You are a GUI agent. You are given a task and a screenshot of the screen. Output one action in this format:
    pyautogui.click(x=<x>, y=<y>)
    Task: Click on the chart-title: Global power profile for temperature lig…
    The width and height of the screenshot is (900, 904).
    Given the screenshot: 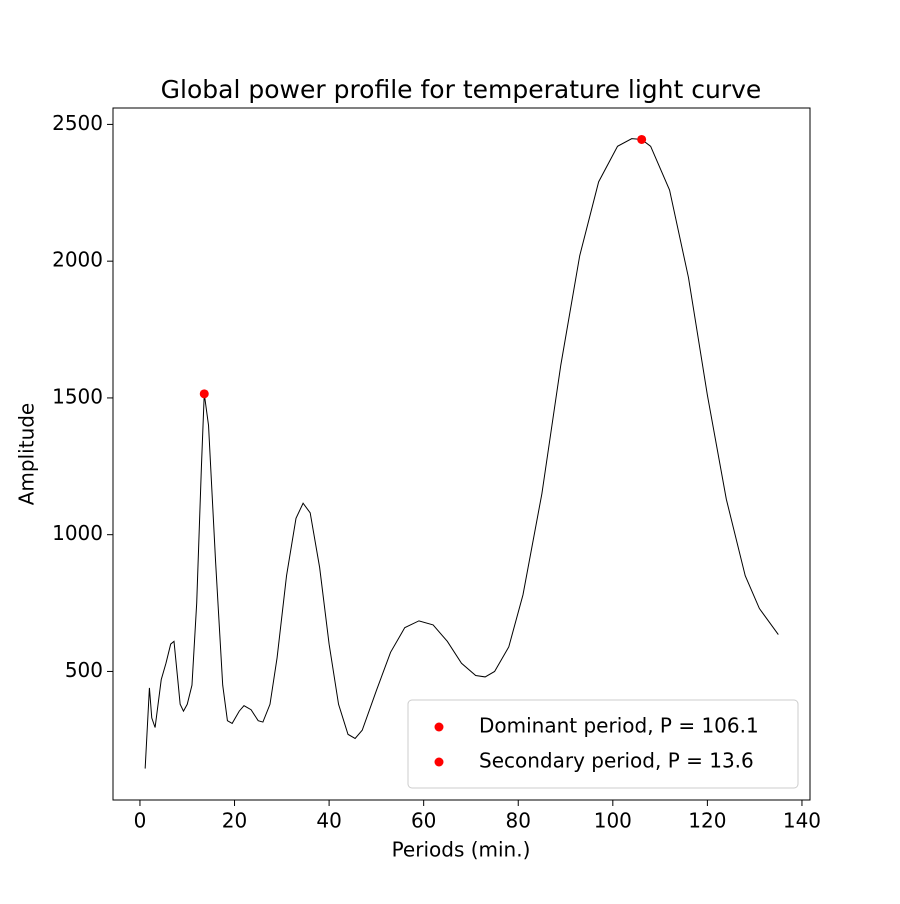 What is the action you would take?
    pyautogui.click(x=461, y=89)
    